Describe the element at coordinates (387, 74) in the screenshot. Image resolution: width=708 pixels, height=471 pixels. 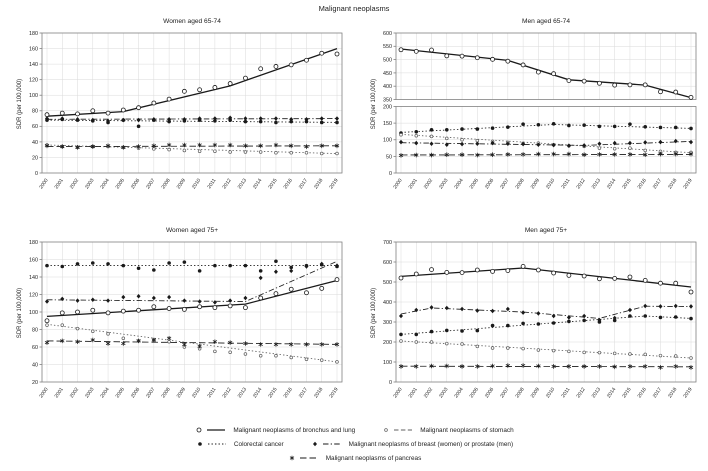
I see `svg-text: 450` at that location.